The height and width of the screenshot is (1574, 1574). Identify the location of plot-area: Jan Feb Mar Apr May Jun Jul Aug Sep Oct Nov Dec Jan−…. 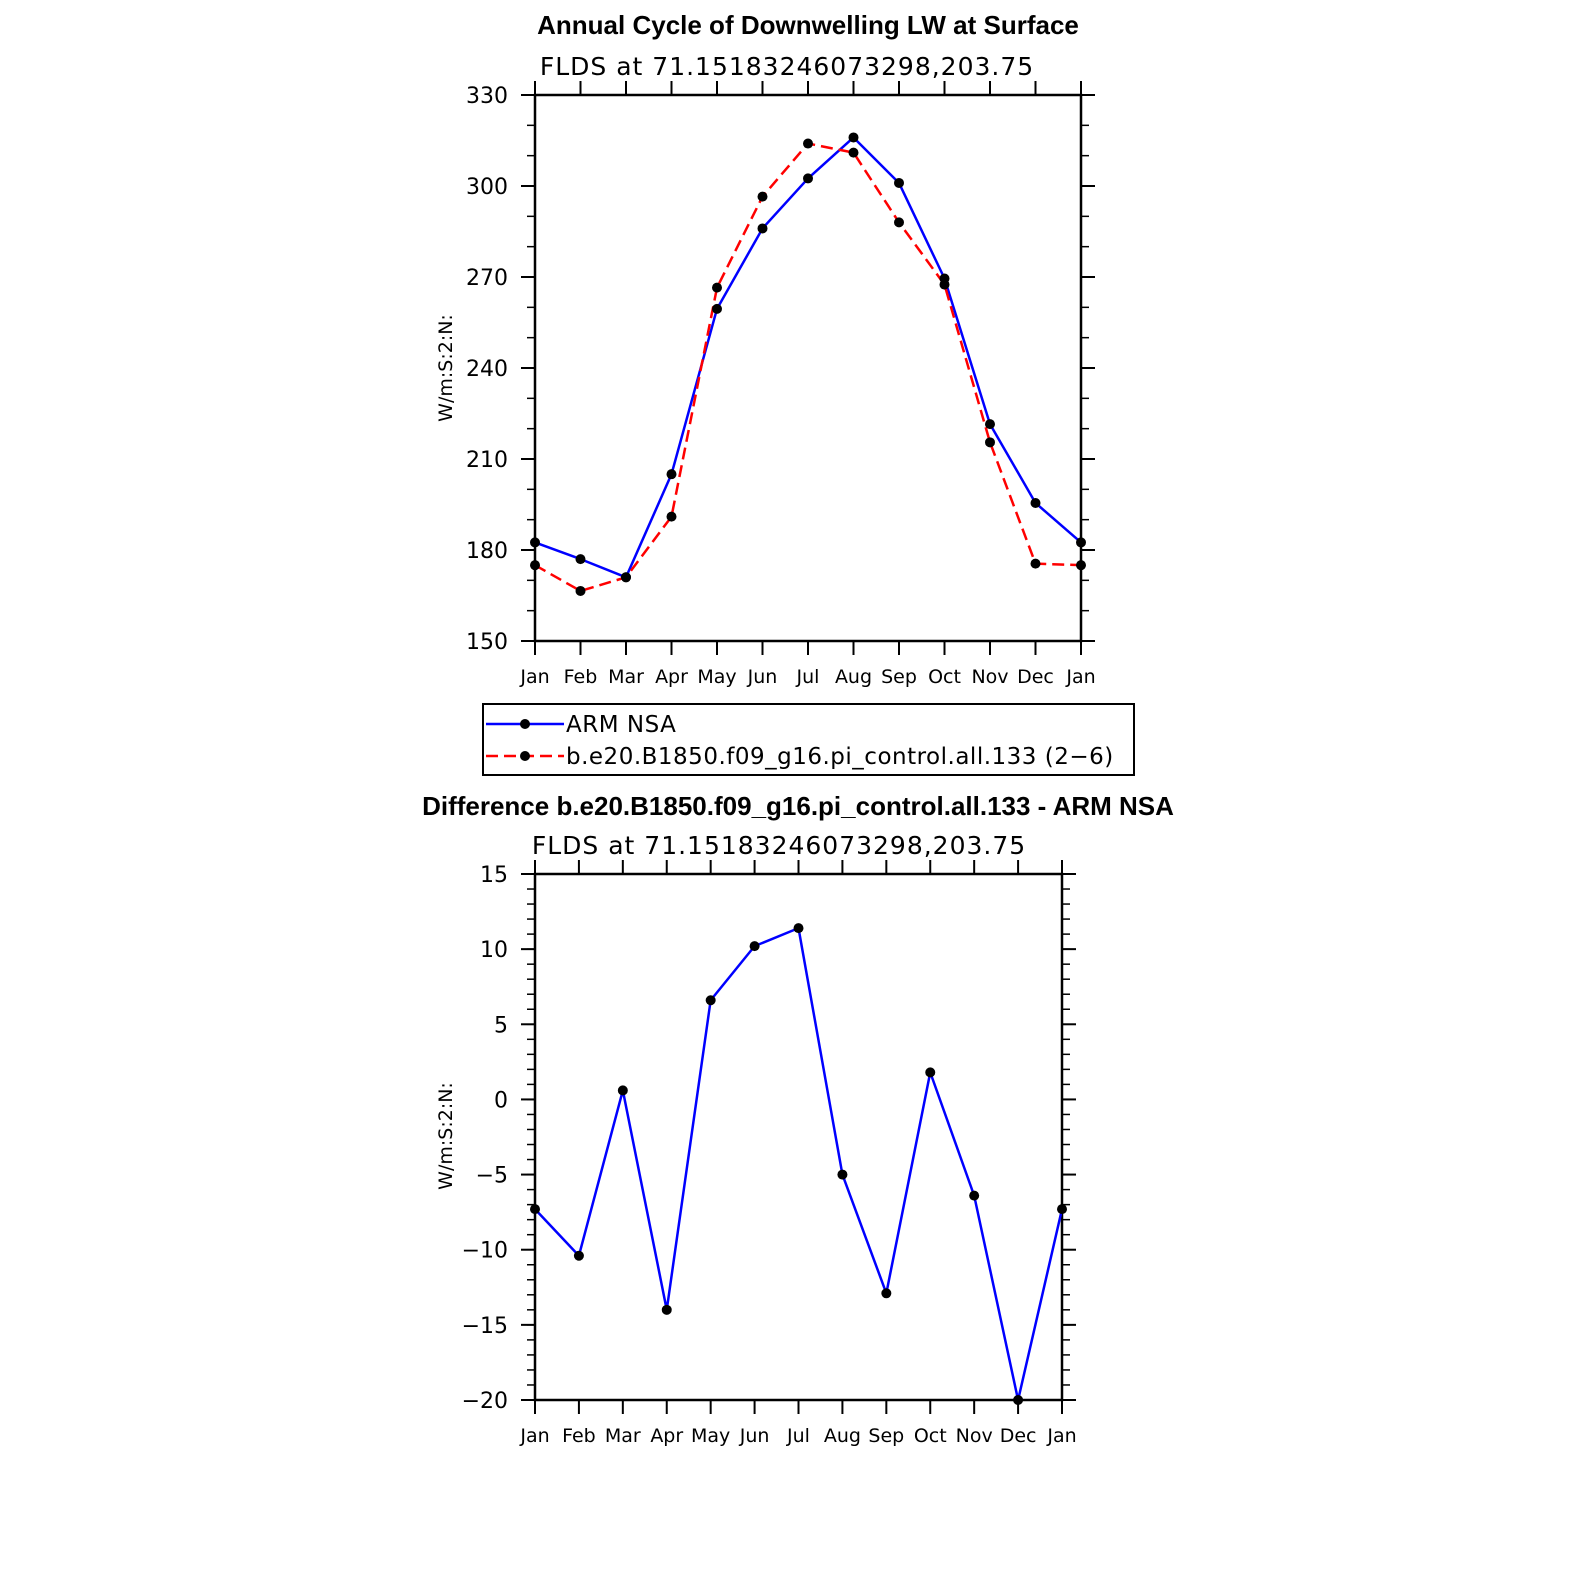
(769, 1153).